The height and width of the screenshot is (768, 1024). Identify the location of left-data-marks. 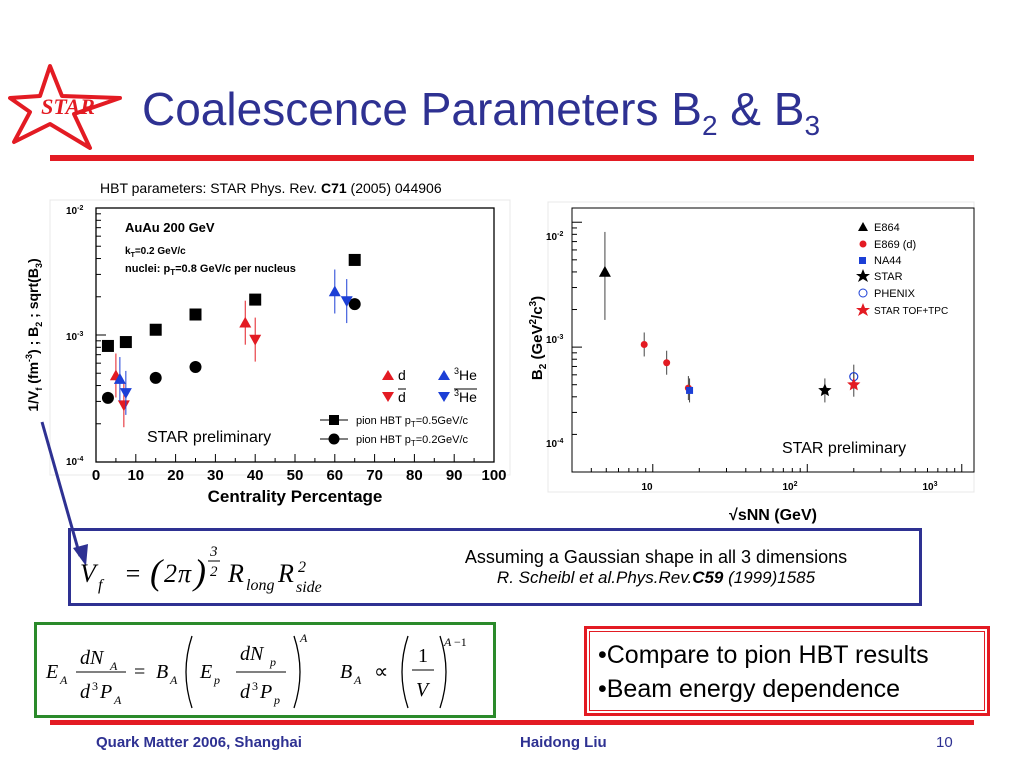
(231, 340).